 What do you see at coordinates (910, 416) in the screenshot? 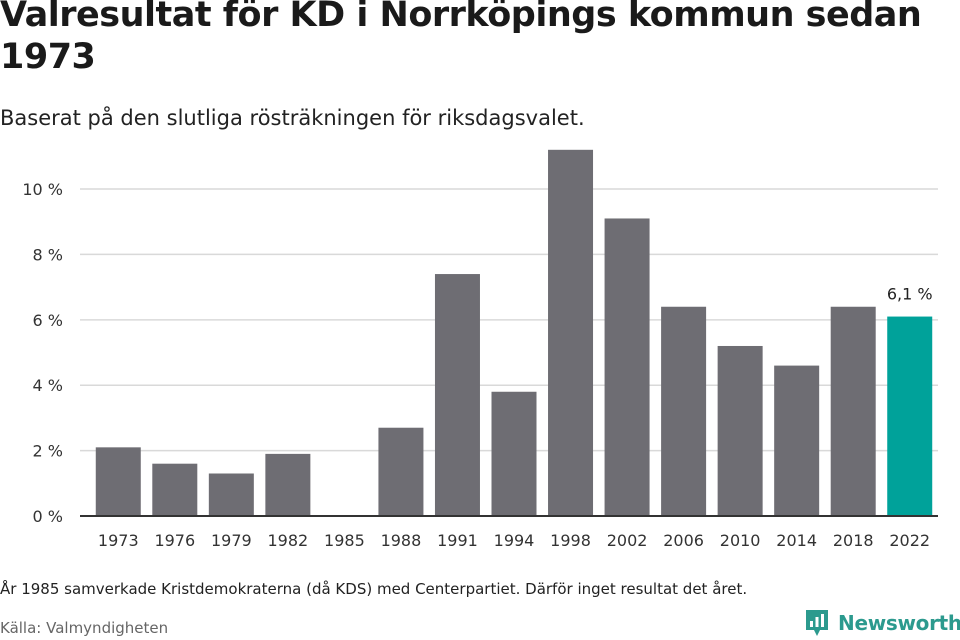
I see `bar-2022` at bounding box center [910, 416].